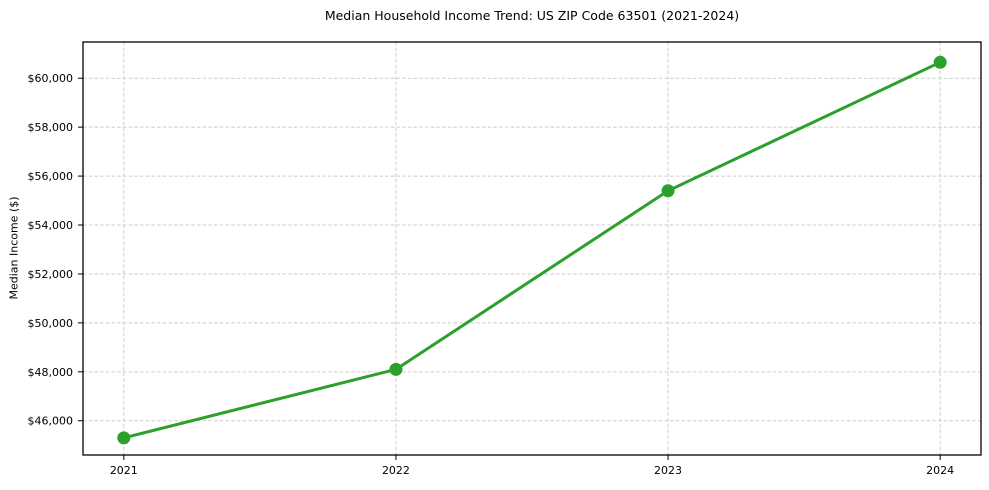 The image size is (989, 490). What do you see at coordinates (51, 421) in the screenshot?
I see `y-tick-label: $46,000` at bounding box center [51, 421].